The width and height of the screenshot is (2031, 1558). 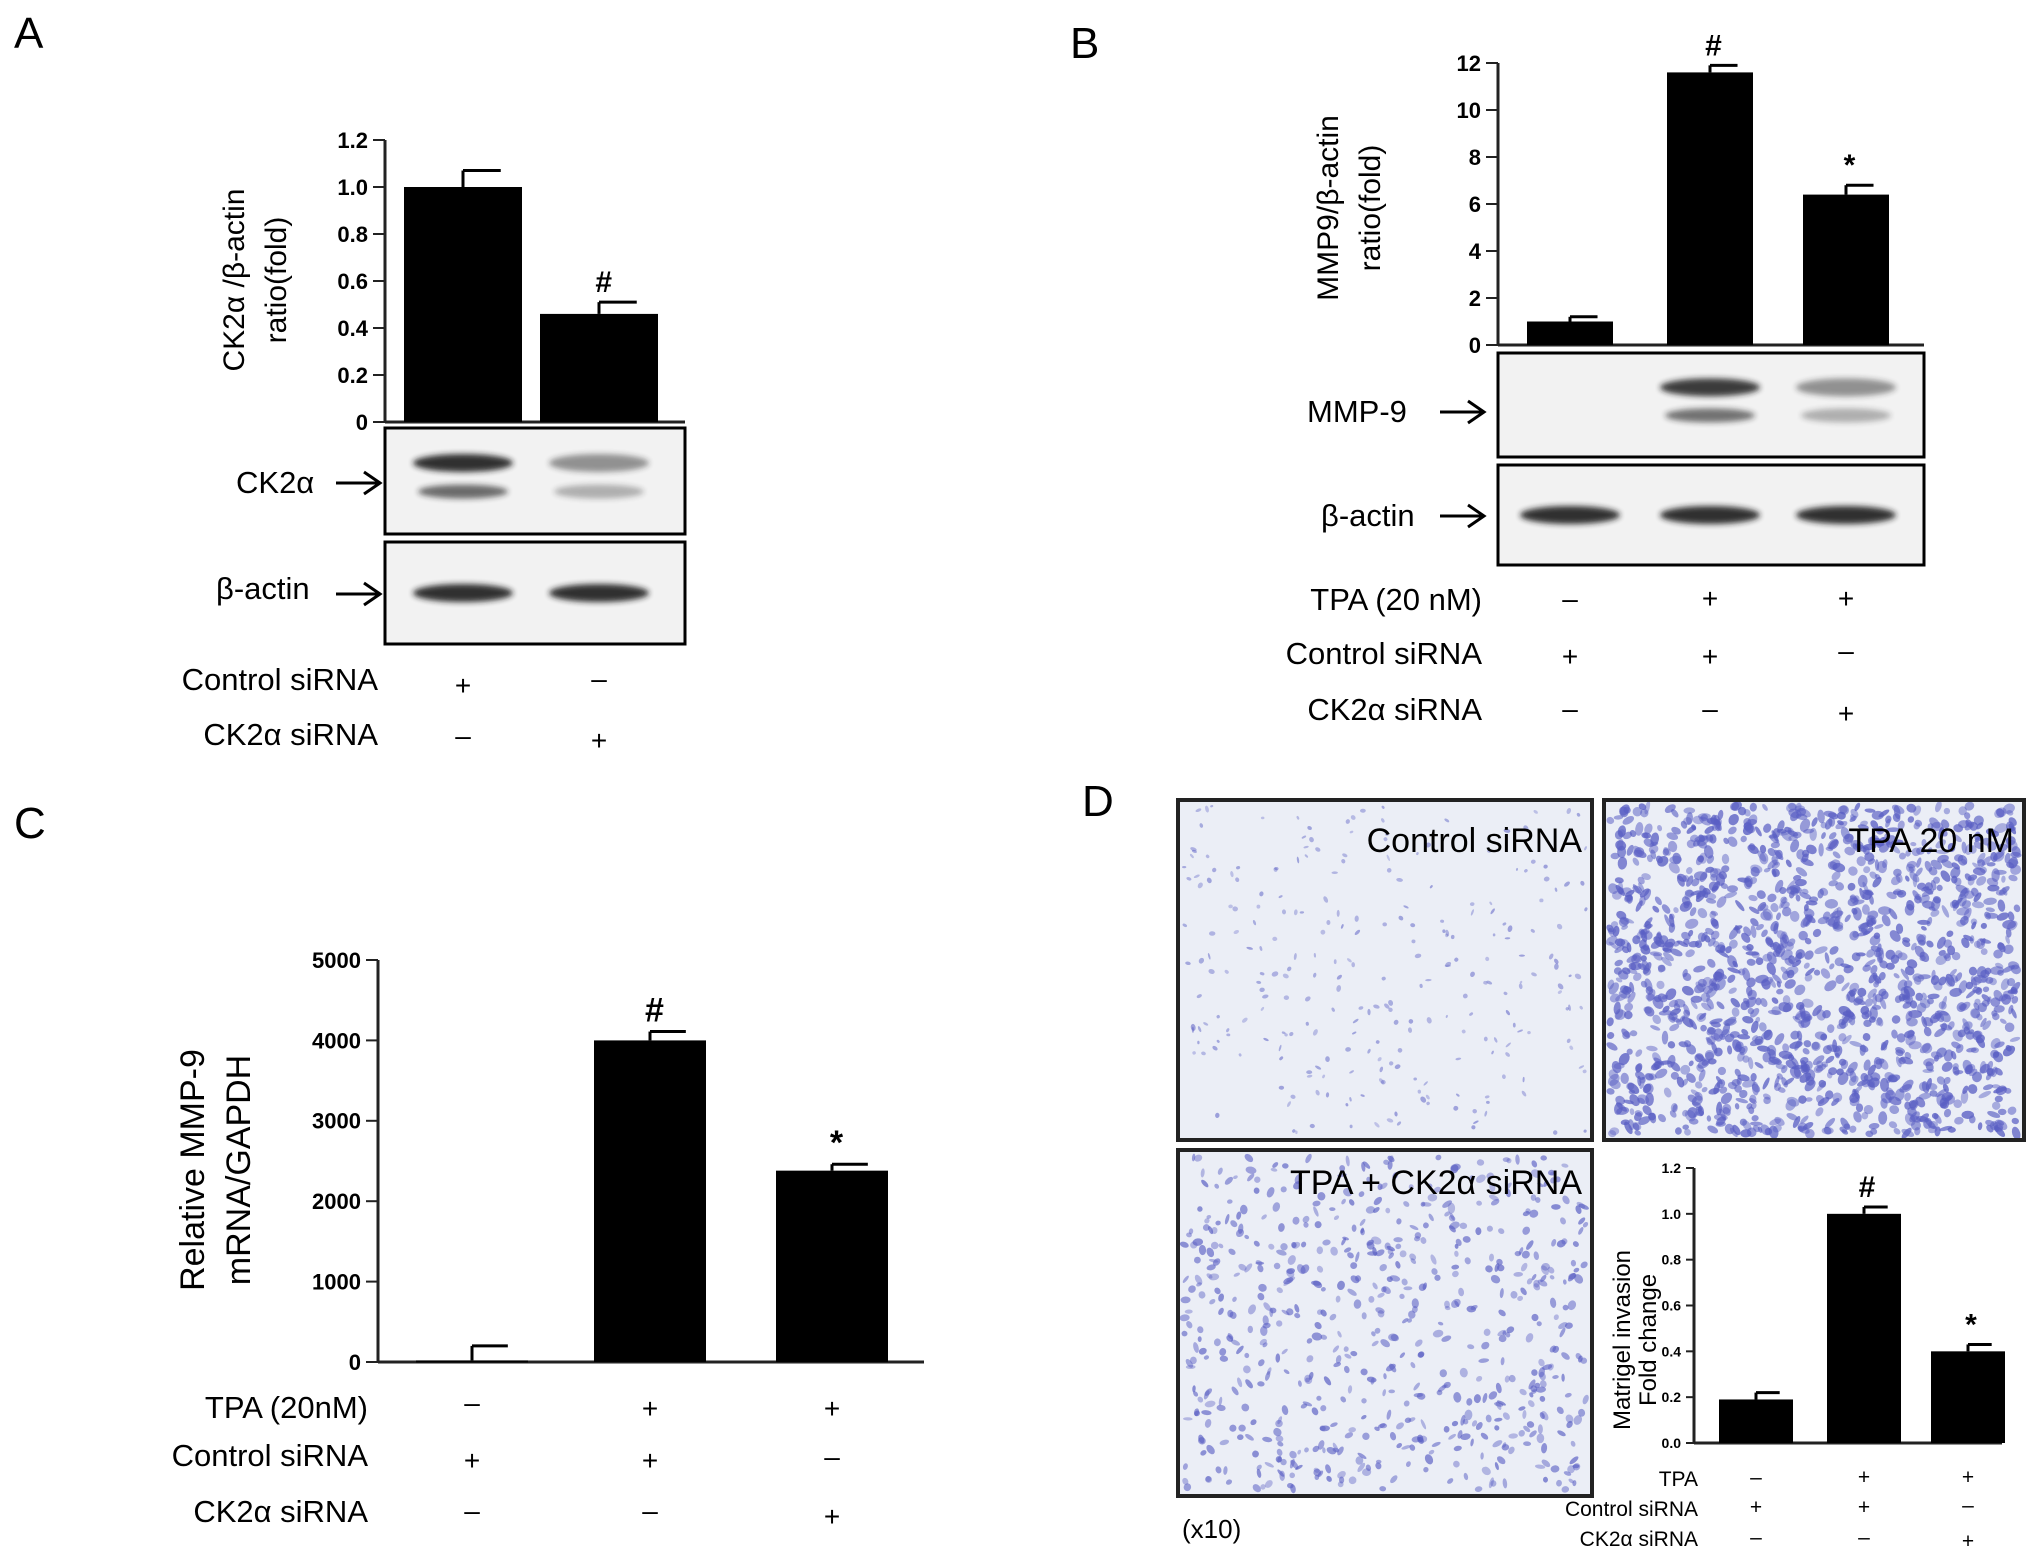 I want to click on y-tick-label: 2, so click(x=1475, y=298).